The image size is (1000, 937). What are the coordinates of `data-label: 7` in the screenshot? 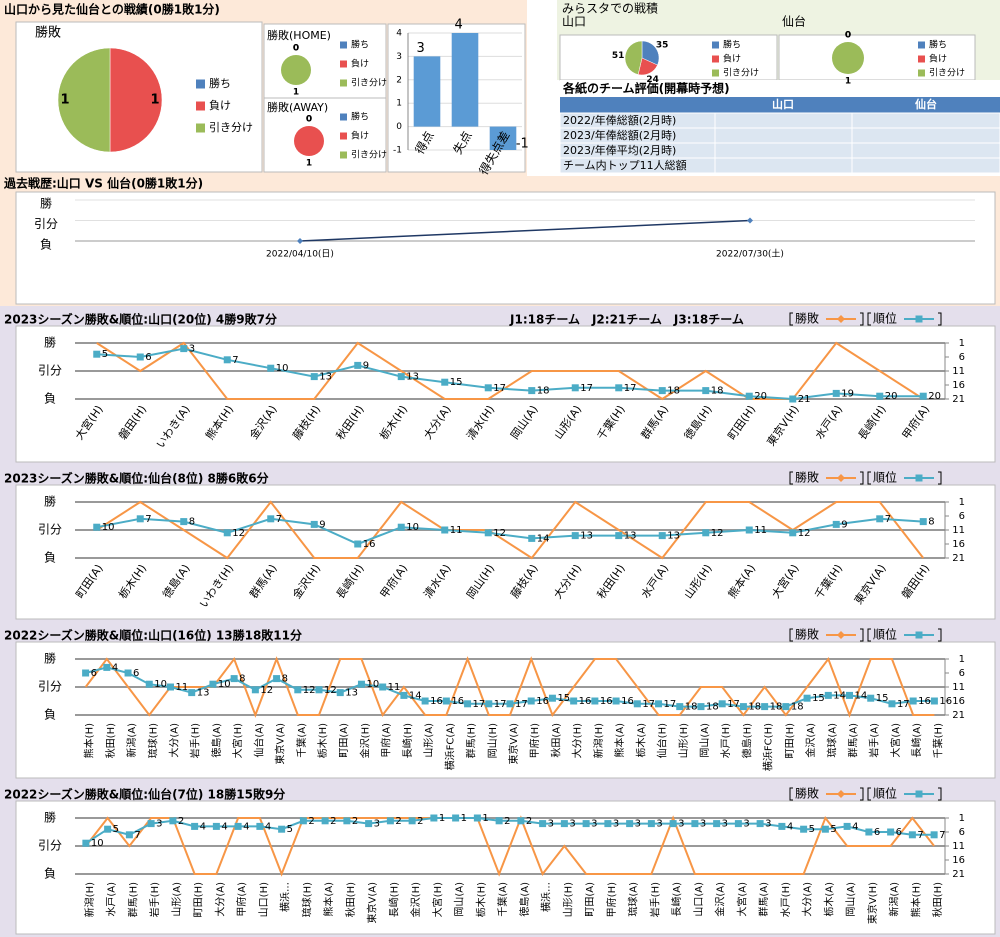 It's located at (137, 835).